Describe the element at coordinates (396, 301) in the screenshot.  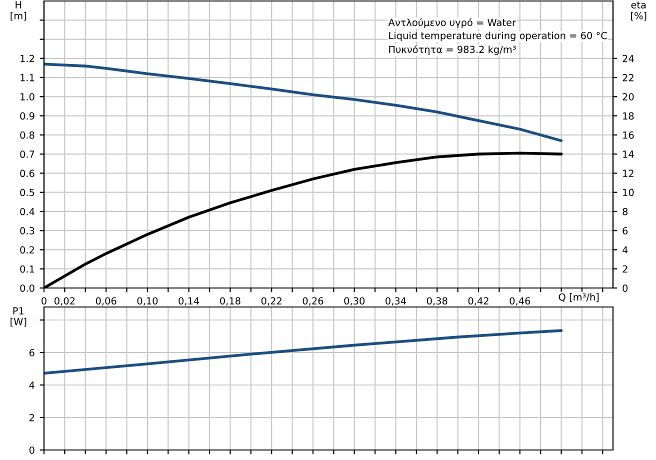
I see `x-tick-label: 0,34` at that location.